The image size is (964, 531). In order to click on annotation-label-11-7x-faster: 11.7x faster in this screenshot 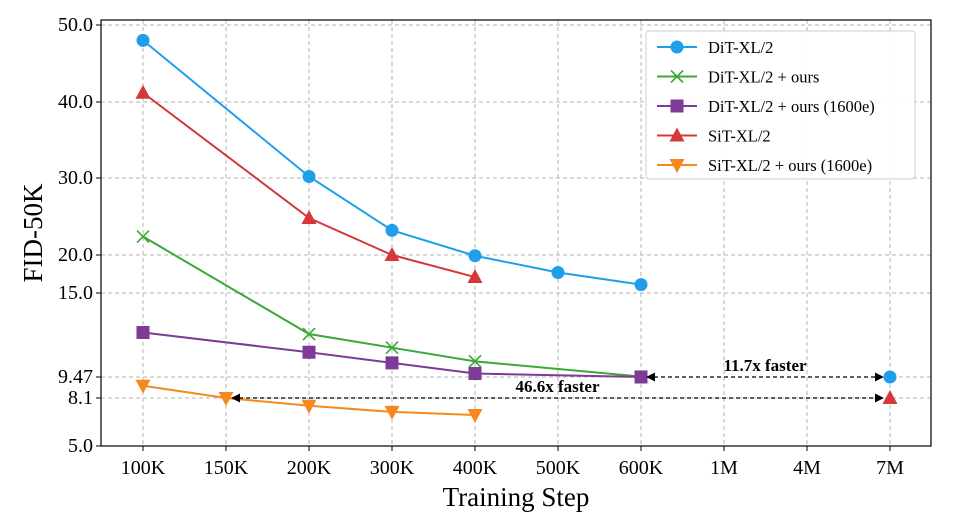, I will do `click(765, 365)`.